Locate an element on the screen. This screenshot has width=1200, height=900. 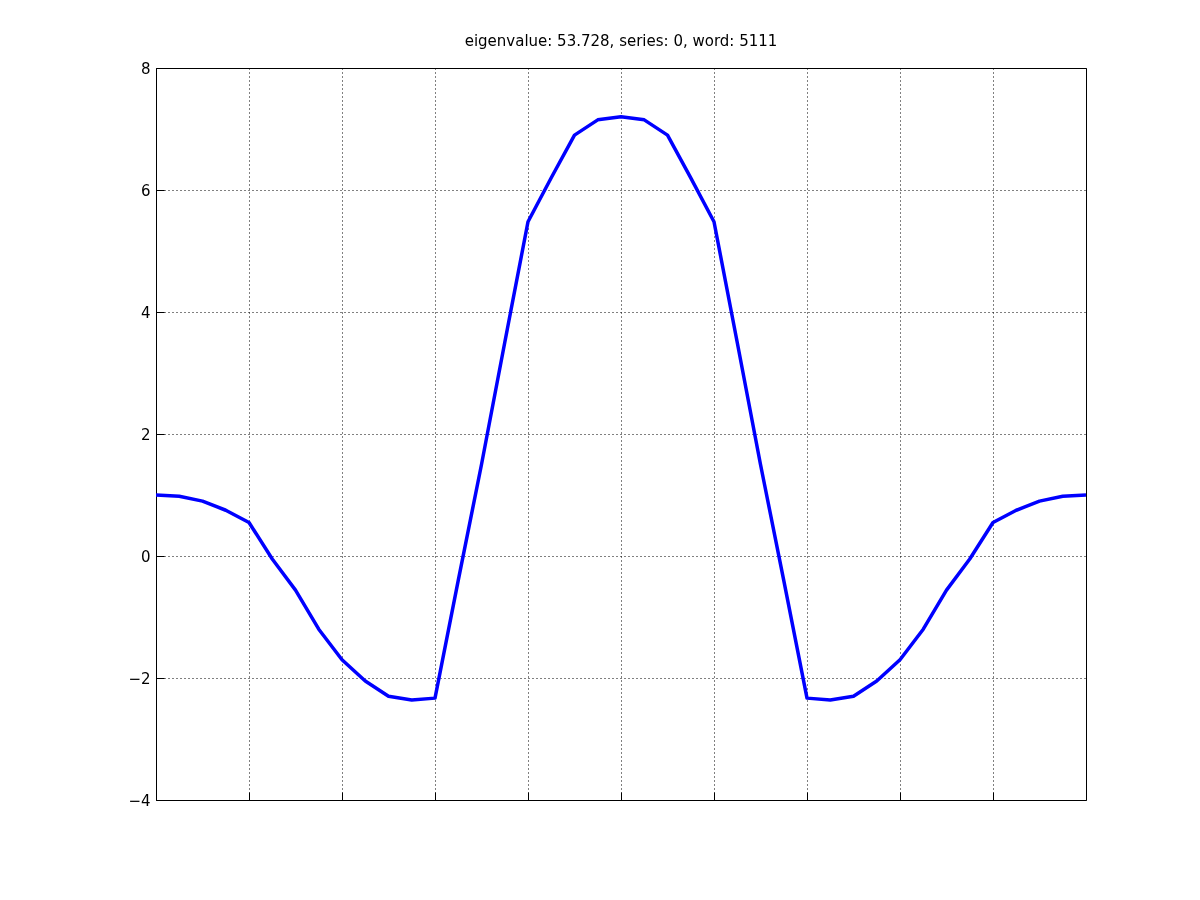
y-tick-label: 6 is located at coordinates (145, 190).